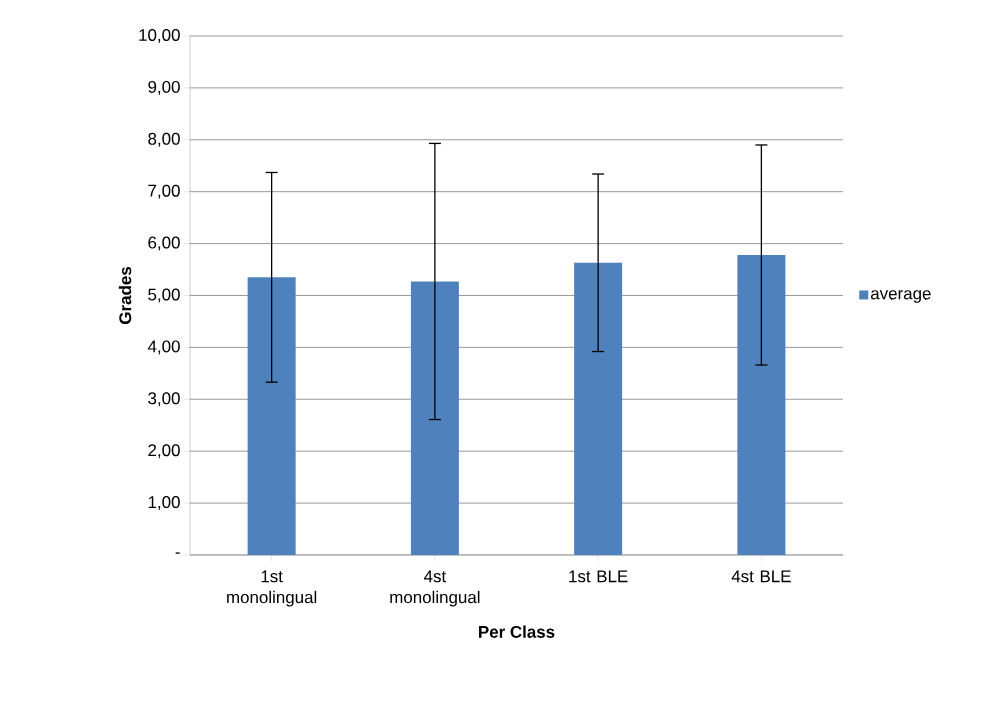  Describe the element at coordinates (177, 553) in the screenshot. I see `y-tick-label: -` at that location.